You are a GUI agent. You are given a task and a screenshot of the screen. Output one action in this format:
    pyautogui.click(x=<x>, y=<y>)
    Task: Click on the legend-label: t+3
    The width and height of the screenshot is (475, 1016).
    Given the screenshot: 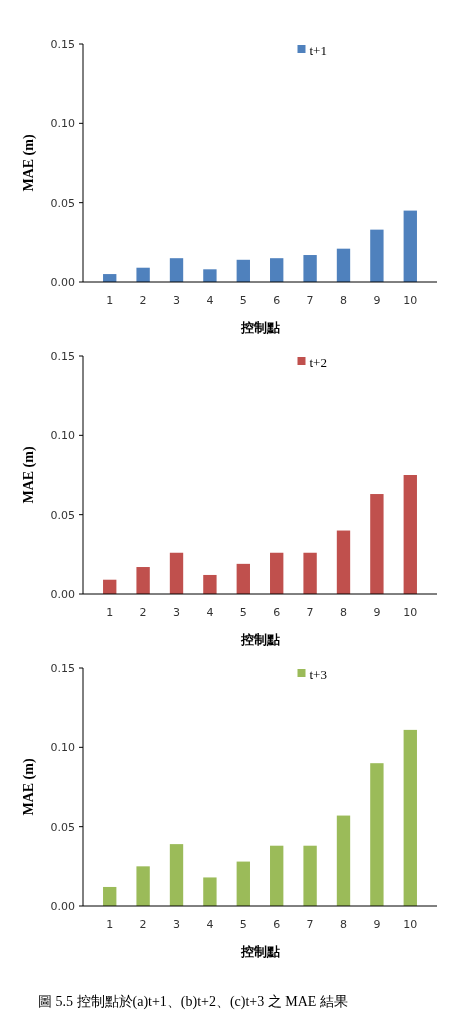 What is the action you would take?
    pyautogui.click(x=318, y=674)
    